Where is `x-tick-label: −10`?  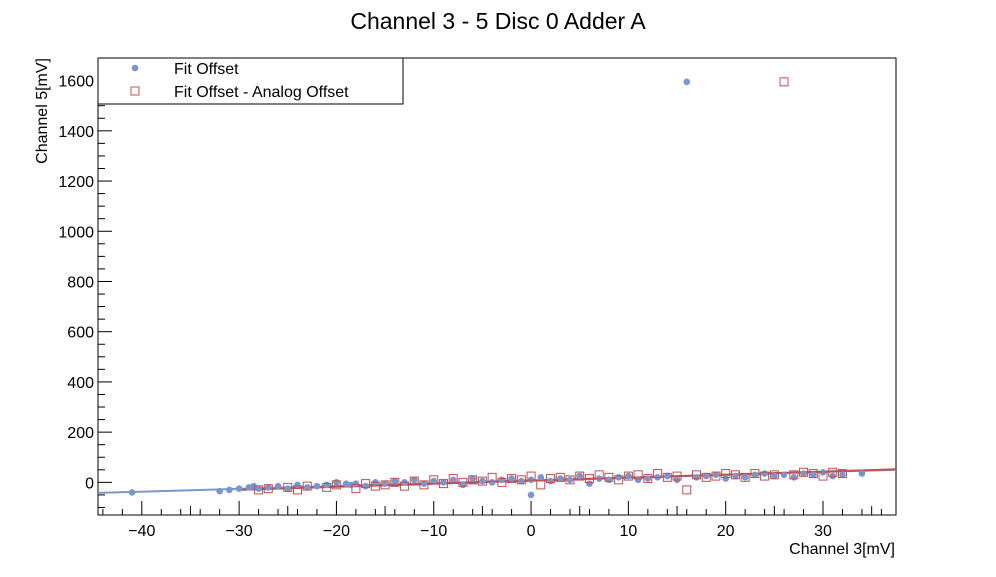 x-tick-label: −10 is located at coordinates (433, 531).